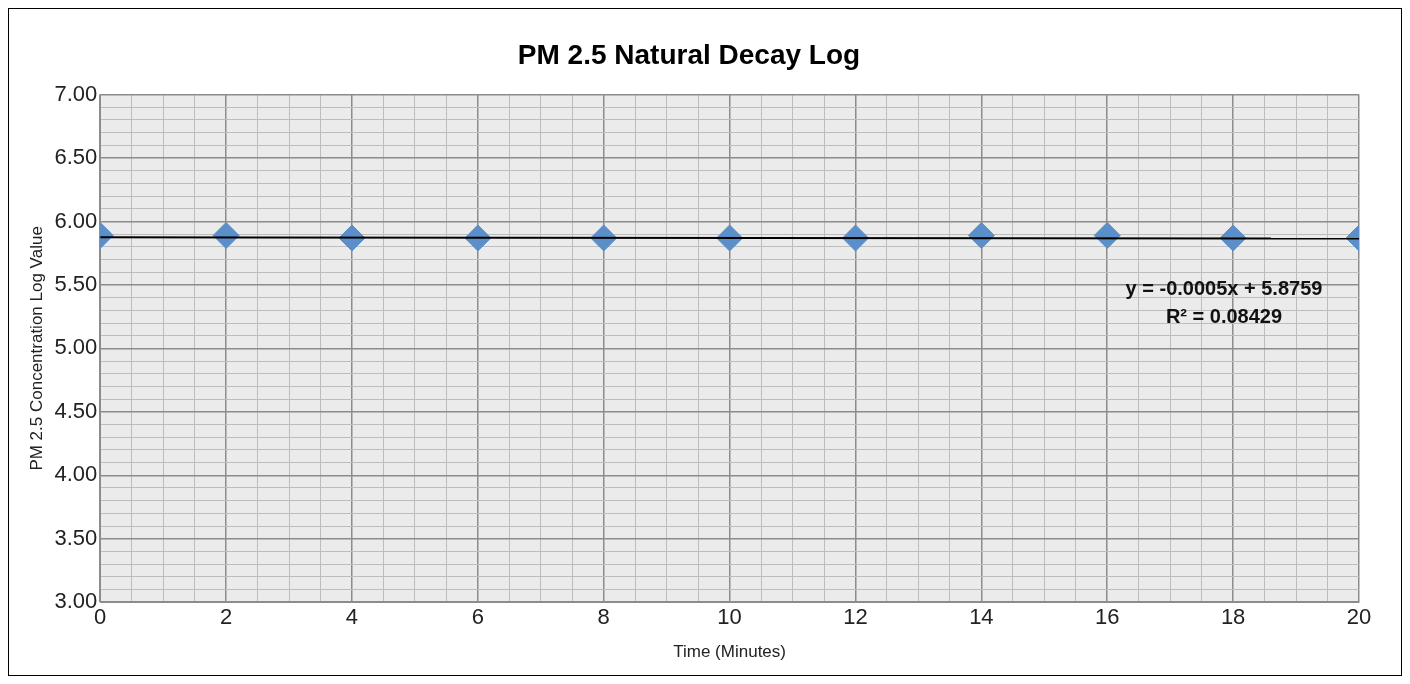  I want to click on x-axis-title: Time (Minutes), so click(729, 652).